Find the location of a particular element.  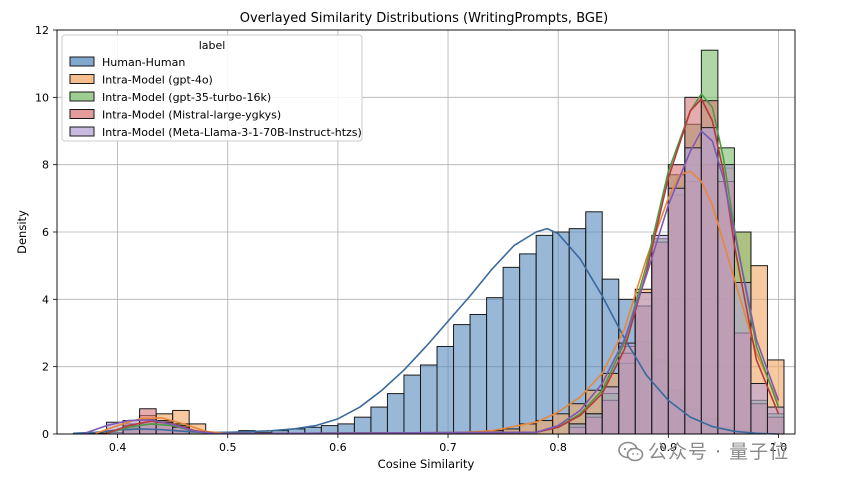

legend-box is located at coordinates (212, 88).